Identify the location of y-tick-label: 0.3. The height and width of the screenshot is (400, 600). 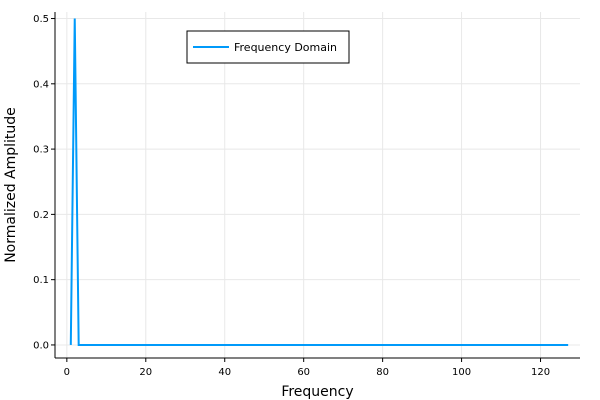
(41, 150).